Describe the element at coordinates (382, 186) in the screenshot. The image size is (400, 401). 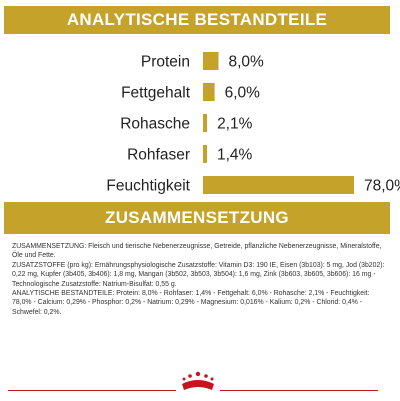
I see `value-label: 78,0%` at that location.